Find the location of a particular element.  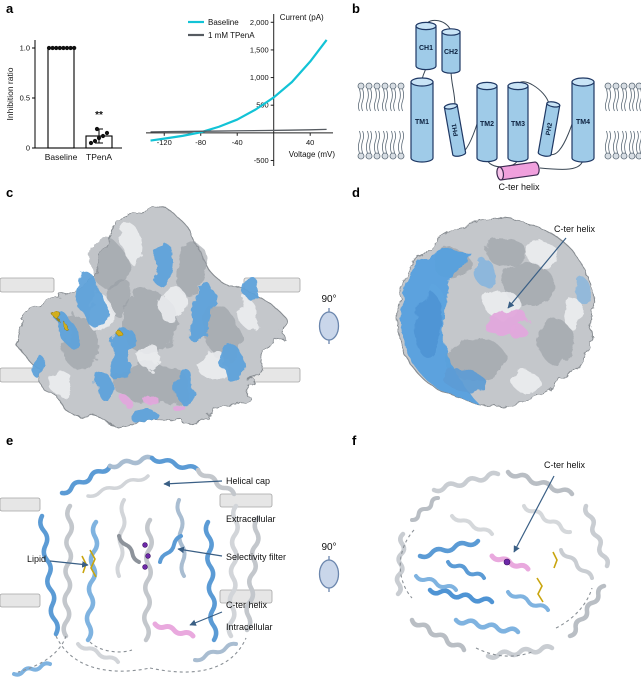

annotation-cter-helix-e: C-ter helix is located at coordinates (247, 605).